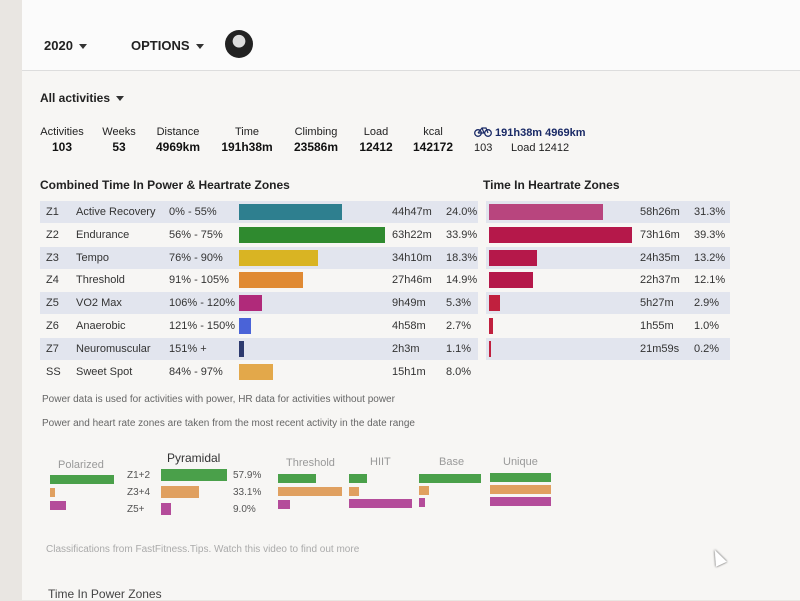 The width and height of the screenshot is (800, 601). What do you see at coordinates (450, 478) in the screenshot?
I see `base-bar-z12` at bounding box center [450, 478].